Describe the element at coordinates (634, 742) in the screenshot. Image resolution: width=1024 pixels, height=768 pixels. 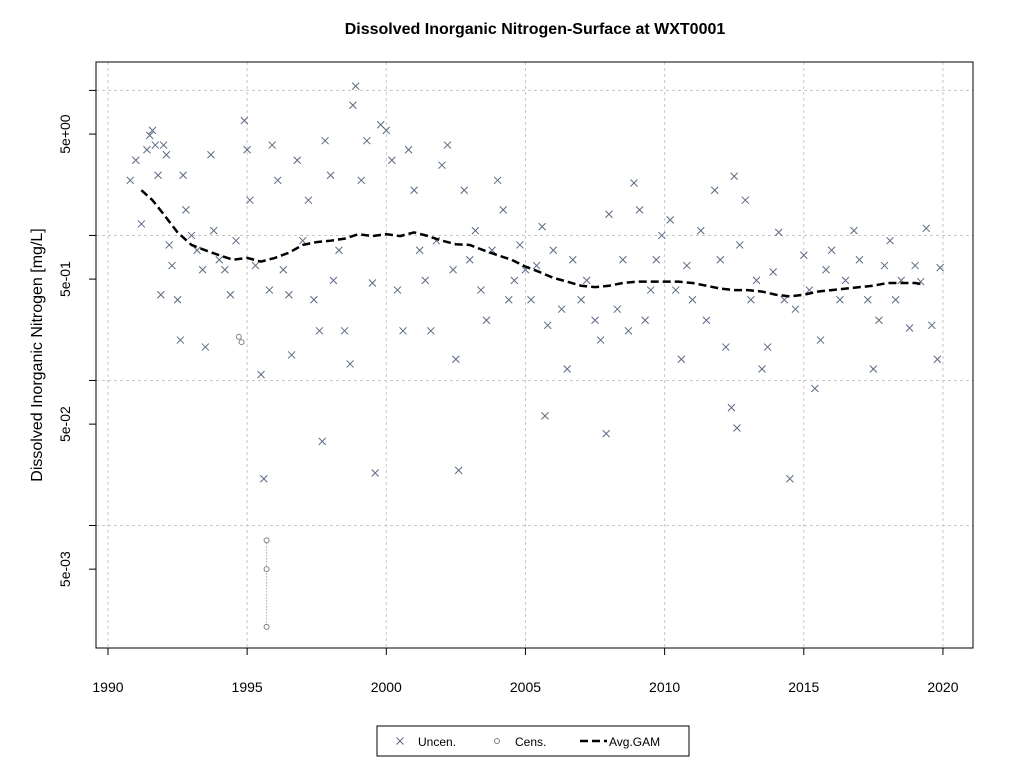
I see `legend-label: Avg.GAM` at that location.